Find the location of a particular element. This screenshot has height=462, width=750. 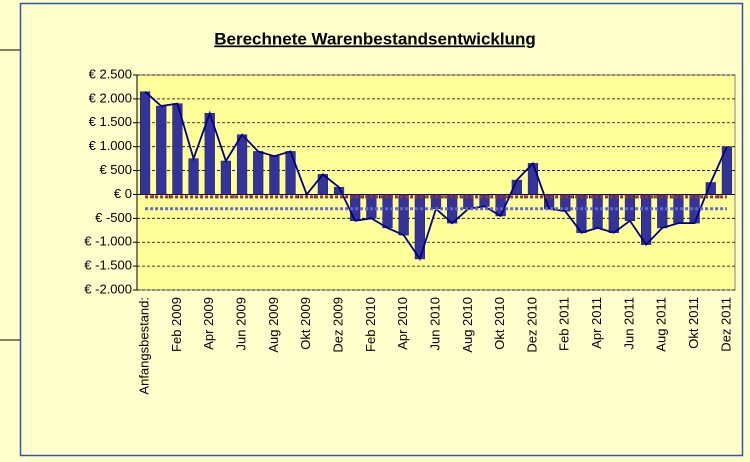

x-tick-label: Feb 2009 is located at coordinates (176, 324).